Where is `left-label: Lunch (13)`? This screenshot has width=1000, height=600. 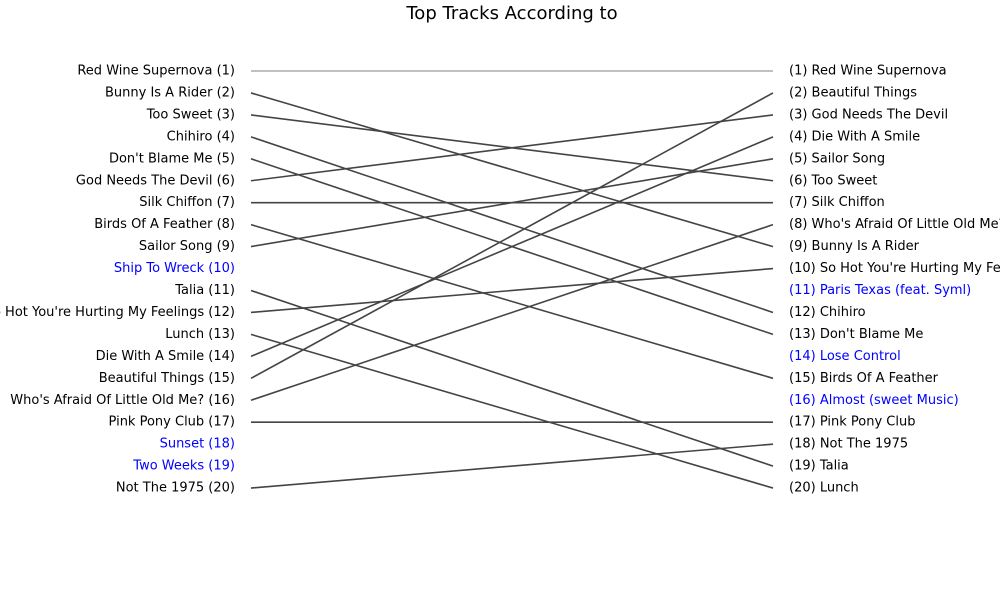
left-label: Lunch (13) is located at coordinates (200, 334).